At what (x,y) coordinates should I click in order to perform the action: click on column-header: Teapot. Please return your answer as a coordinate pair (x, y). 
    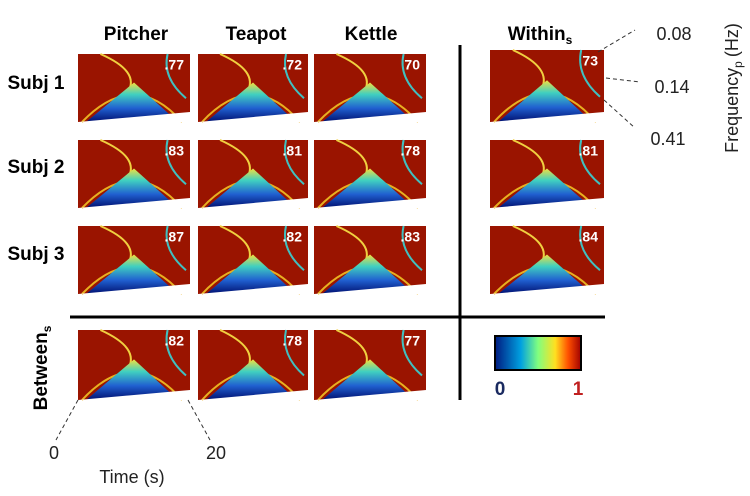
    Looking at the image, I should click on (257, 34).